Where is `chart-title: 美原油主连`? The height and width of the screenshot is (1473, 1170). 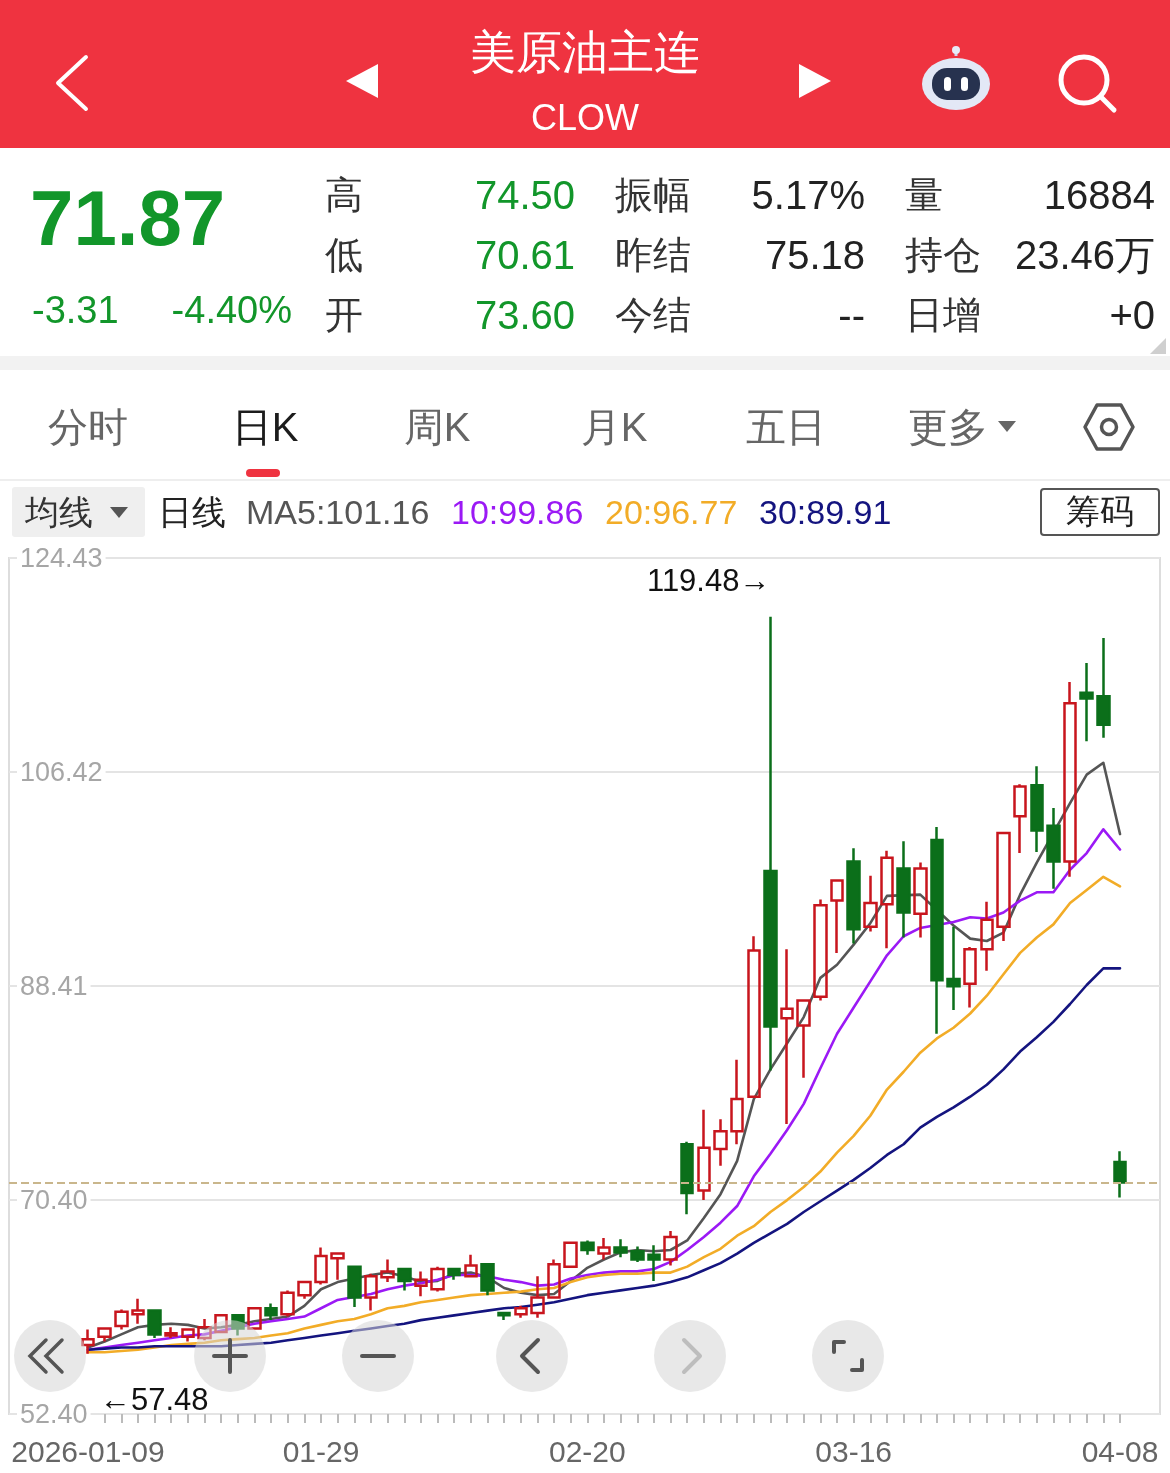 chart-title: 美原油主连 is located at coordinates (585, 52).